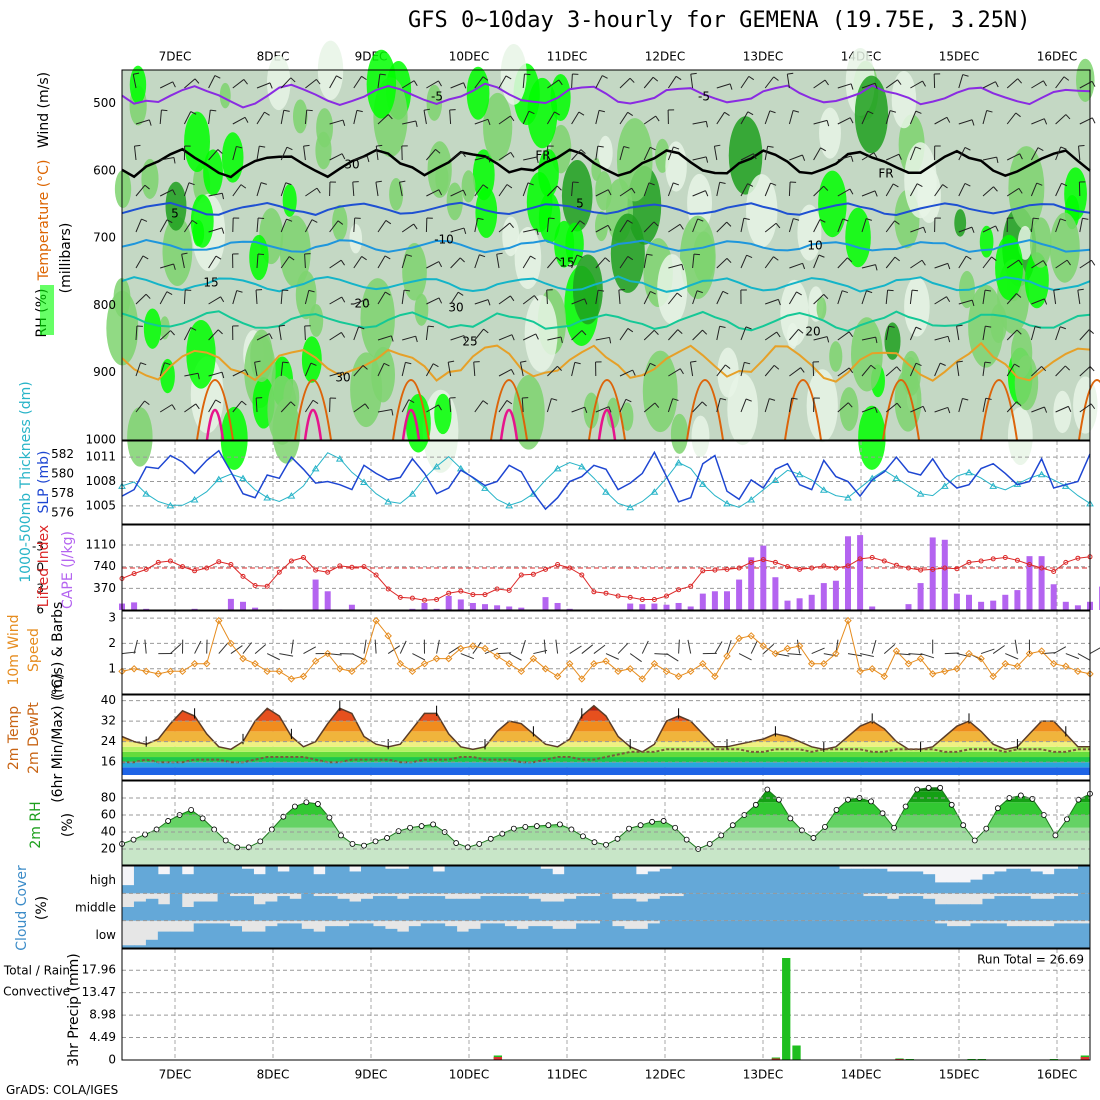 Image resolution: width=1100 pixels, height=1100 pixels. What do you see at coordinates (411, 424) in the screenshot?
I see `isotherm-35-loop` at bounding box center [411, 424].